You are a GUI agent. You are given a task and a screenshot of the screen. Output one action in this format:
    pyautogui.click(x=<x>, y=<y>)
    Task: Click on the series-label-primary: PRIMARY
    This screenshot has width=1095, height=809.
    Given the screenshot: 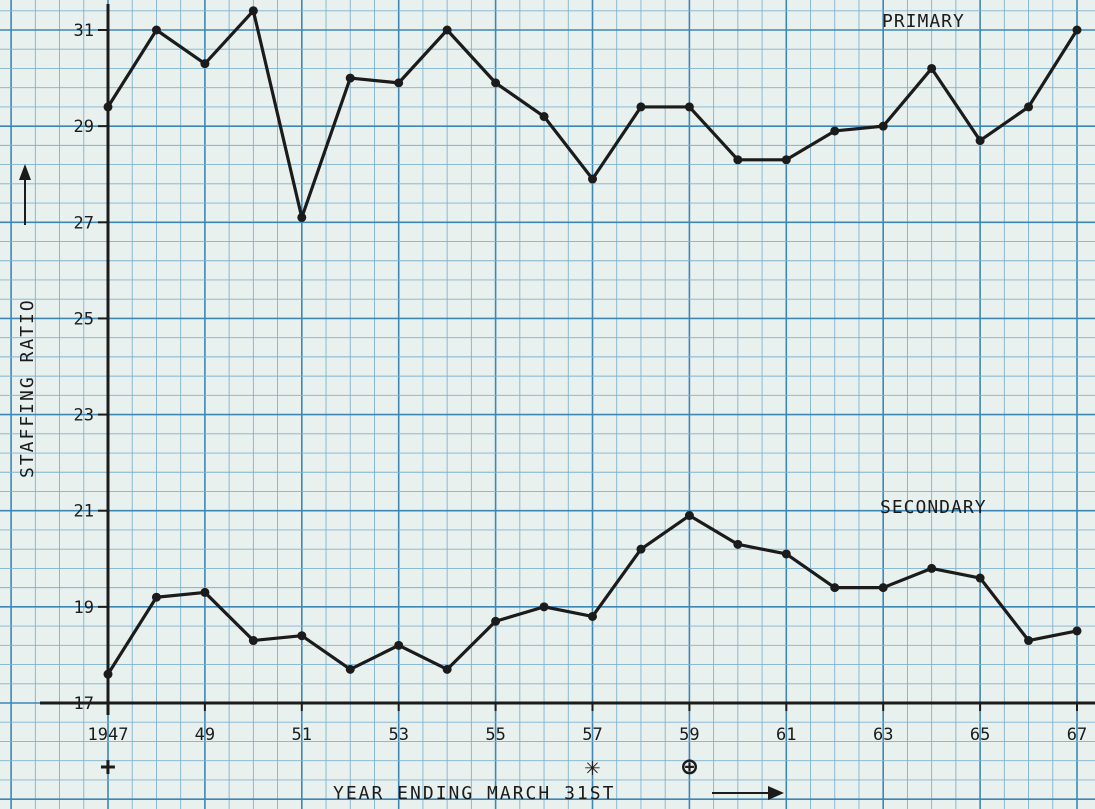 What is the action you would take?
    pyautogui.click(x=923, y=21)
    